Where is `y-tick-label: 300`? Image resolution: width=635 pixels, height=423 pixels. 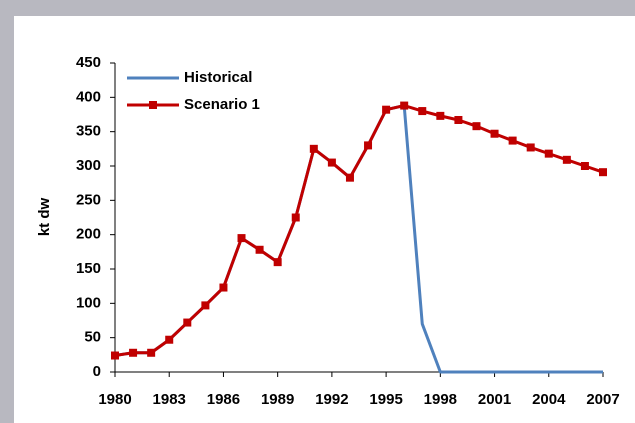
y-tick-label: 300 is located at coordinates (88, 165).